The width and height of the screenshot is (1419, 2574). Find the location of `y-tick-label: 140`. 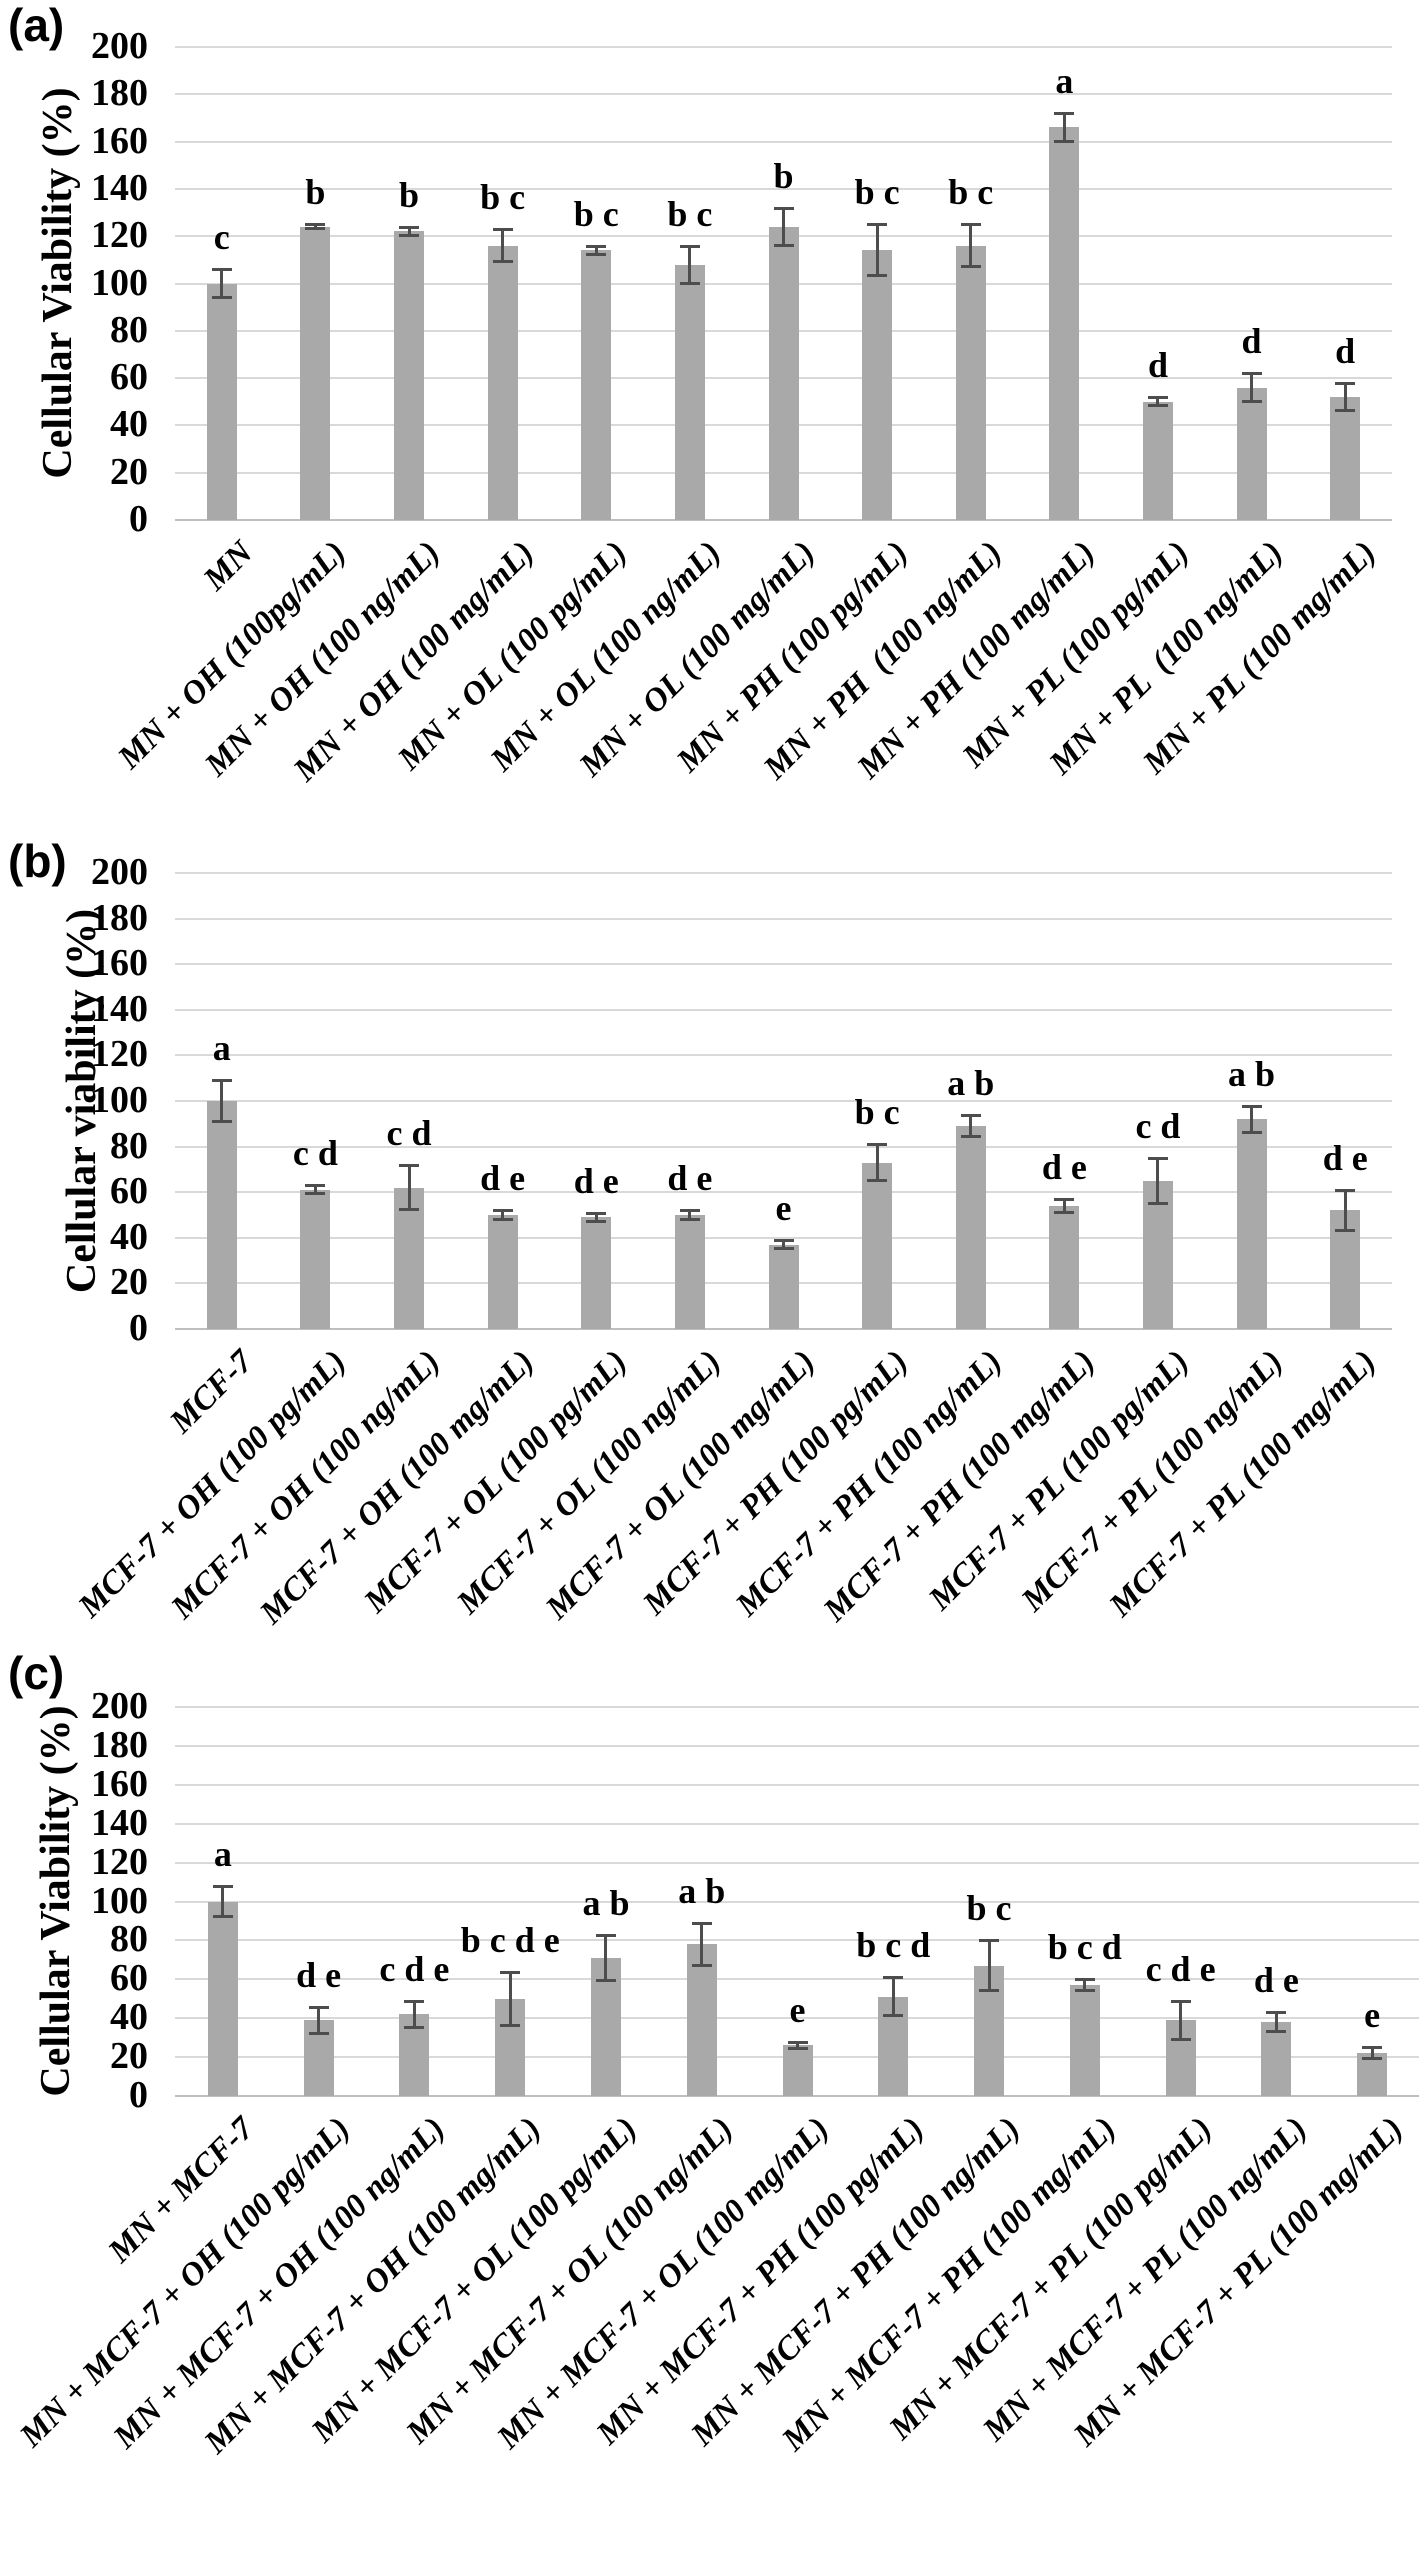

y-tick-label: 140 is located at coordinates (119, 1822).